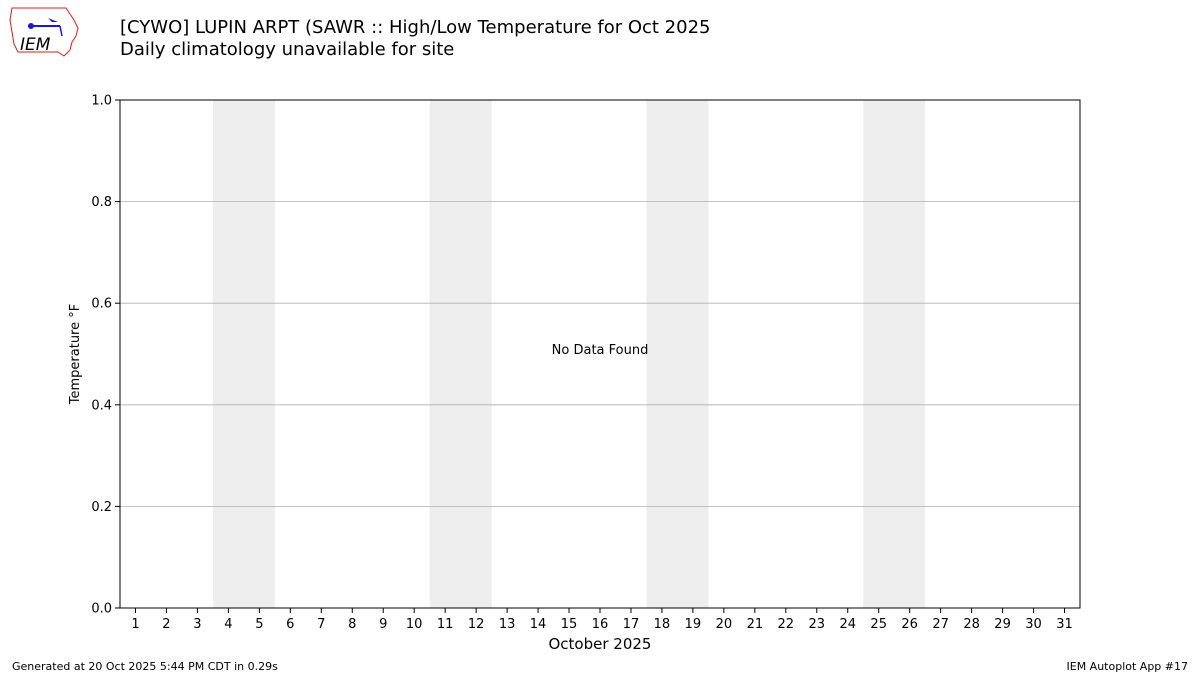 This screenshot has height=675, width=1200. What do you see at coordinates (290, 624) in the screenshot?
I see `x-tick-label: 6` at bounding box center [290, 624].